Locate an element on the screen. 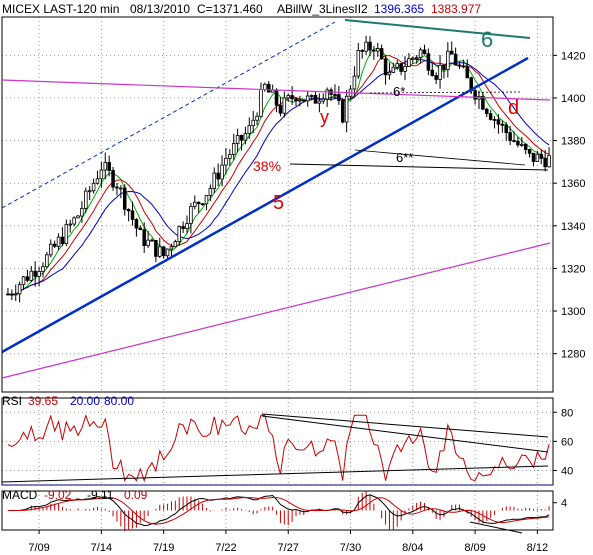 The width and height of the screenshot is (593, 555). rsi-line is located at coordinates (278, 448).